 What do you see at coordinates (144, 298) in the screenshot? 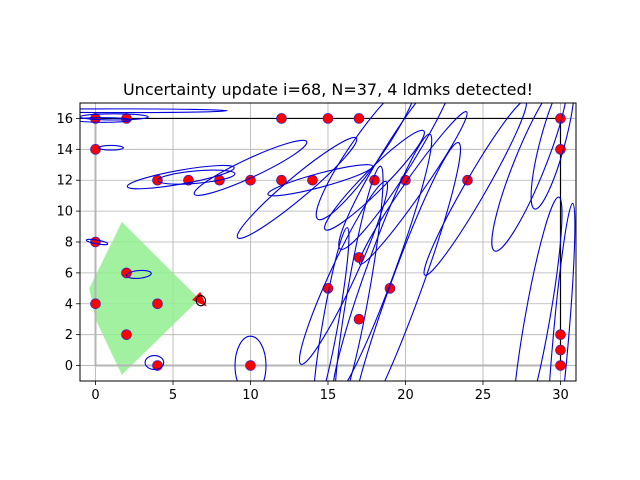
I see `field-of-view-region` at bounding box center [144, 298].